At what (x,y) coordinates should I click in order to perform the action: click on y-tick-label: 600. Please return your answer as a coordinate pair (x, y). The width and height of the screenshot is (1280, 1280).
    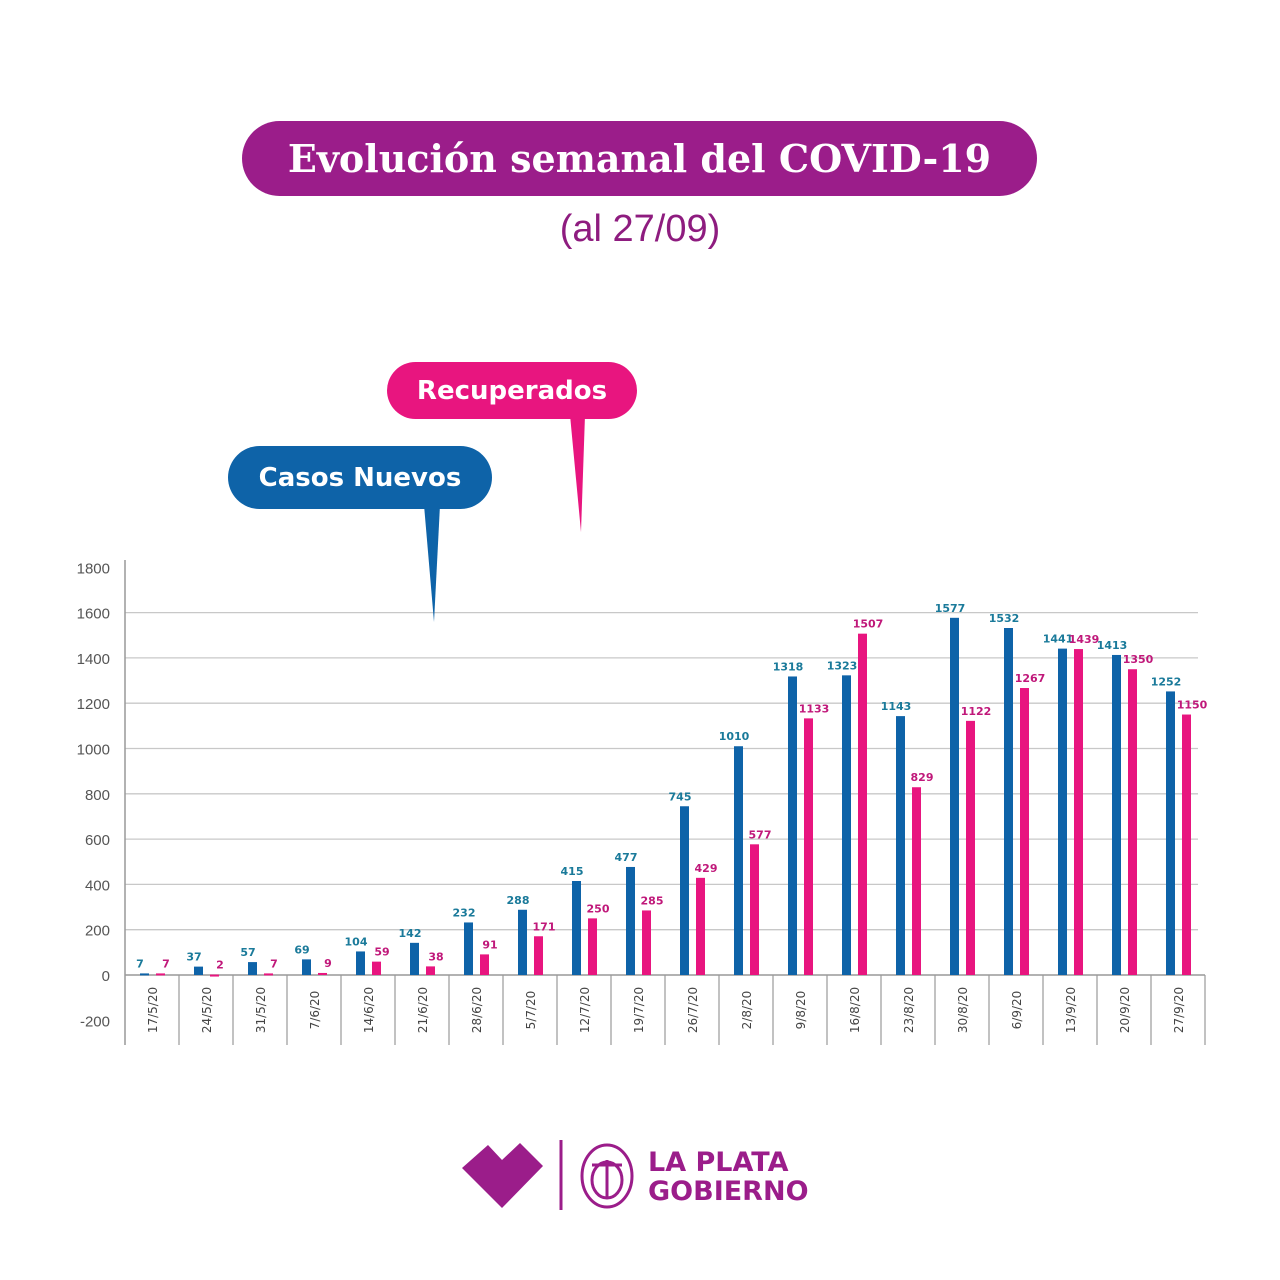
    Looking at the image, I should click on (97, 840).